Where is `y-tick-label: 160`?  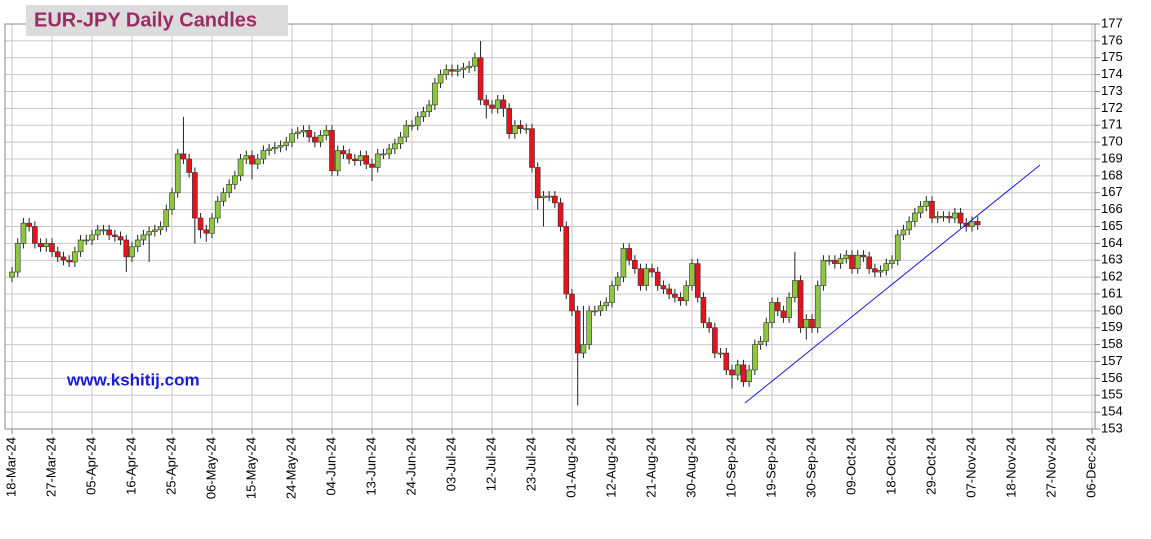 y-tick-label: 160 is located at coordinates (1112, 309).